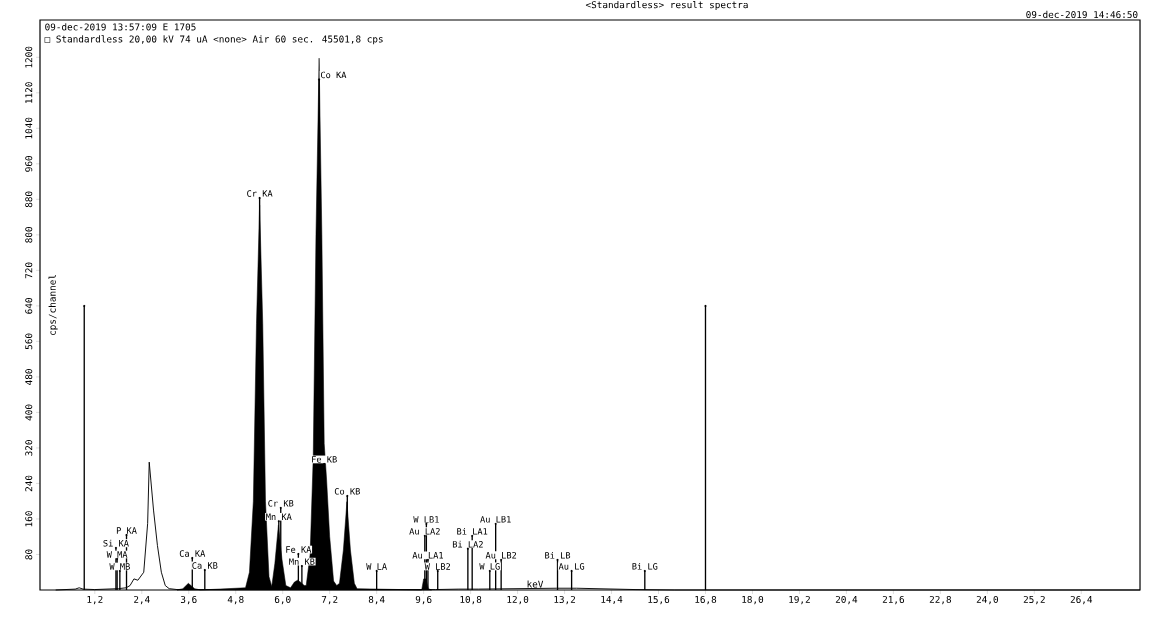 The image size is (1149, 618). What do you see at coordinates (501, 555) in the screenshot?
I see `annotation: Au LB2` at bounding box center [501, 555].